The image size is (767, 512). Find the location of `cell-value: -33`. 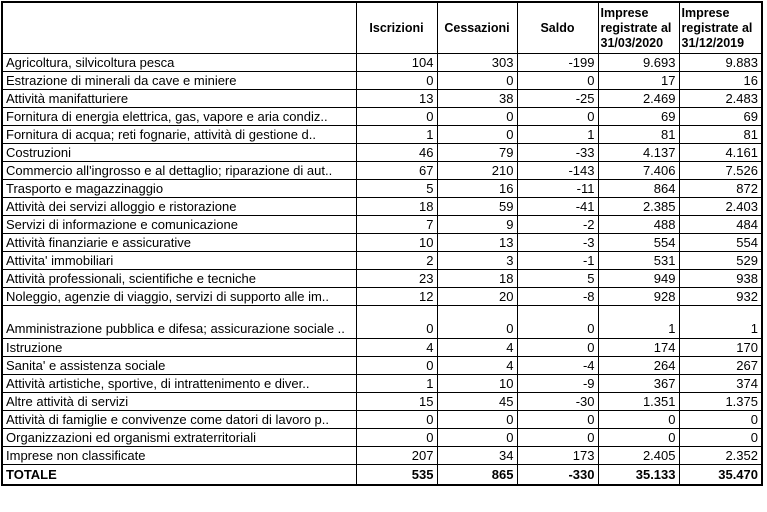

cell-value: -33 is located at coordinates (557, 152).